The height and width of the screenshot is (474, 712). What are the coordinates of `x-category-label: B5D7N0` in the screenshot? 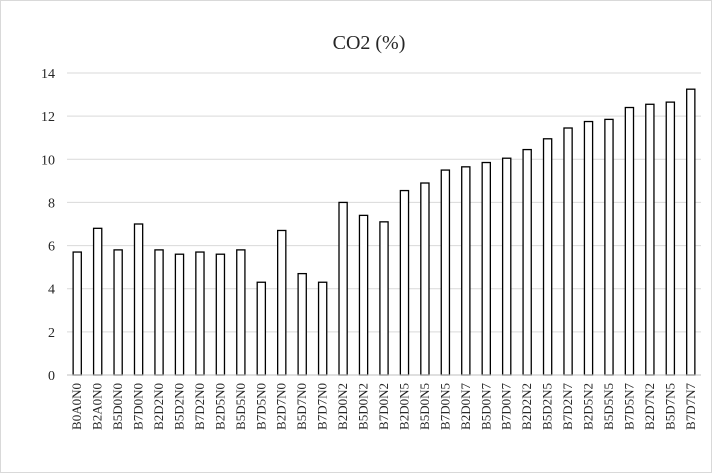 It's located at (301, 406).